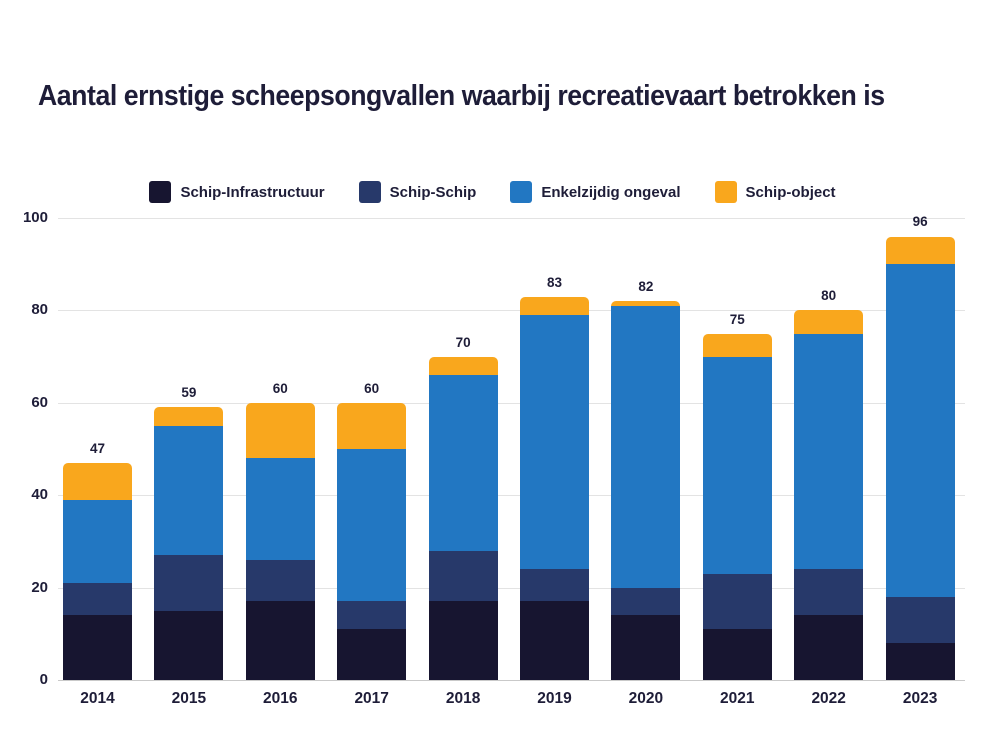 The width and height of the screenshot is (985, 737). I want to click on gridline-y100, so click(511, 218).